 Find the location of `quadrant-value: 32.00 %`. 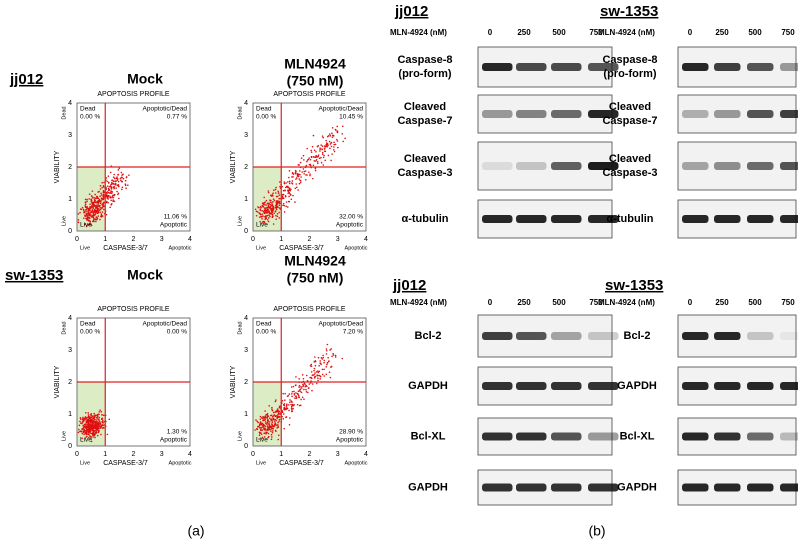

quadrant-value: 32.00 % is located at coordinates (351, 217).